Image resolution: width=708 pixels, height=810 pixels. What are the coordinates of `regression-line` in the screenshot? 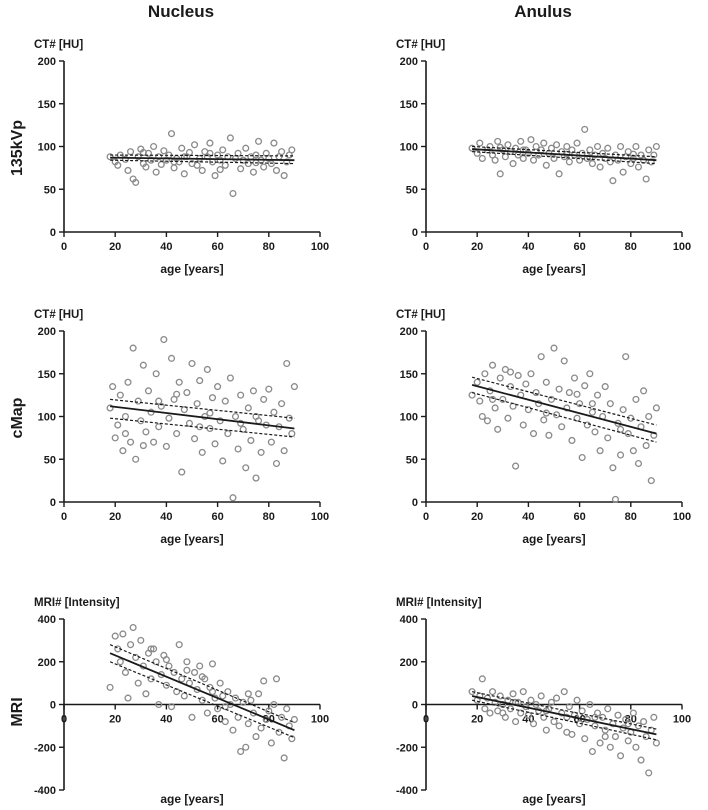 It's located at (564, 715).